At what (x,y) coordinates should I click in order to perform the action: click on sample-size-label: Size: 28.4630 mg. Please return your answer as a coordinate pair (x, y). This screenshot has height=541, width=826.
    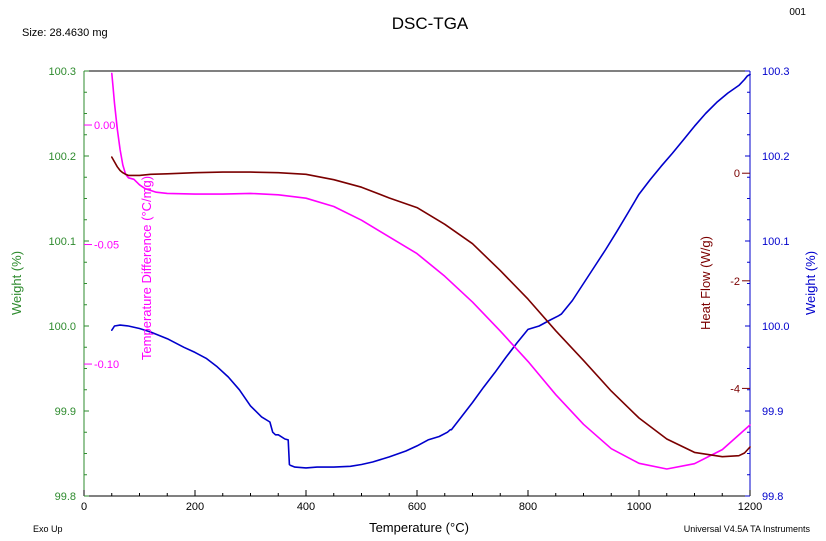
    Looking at the image, I should click on (65, 33).